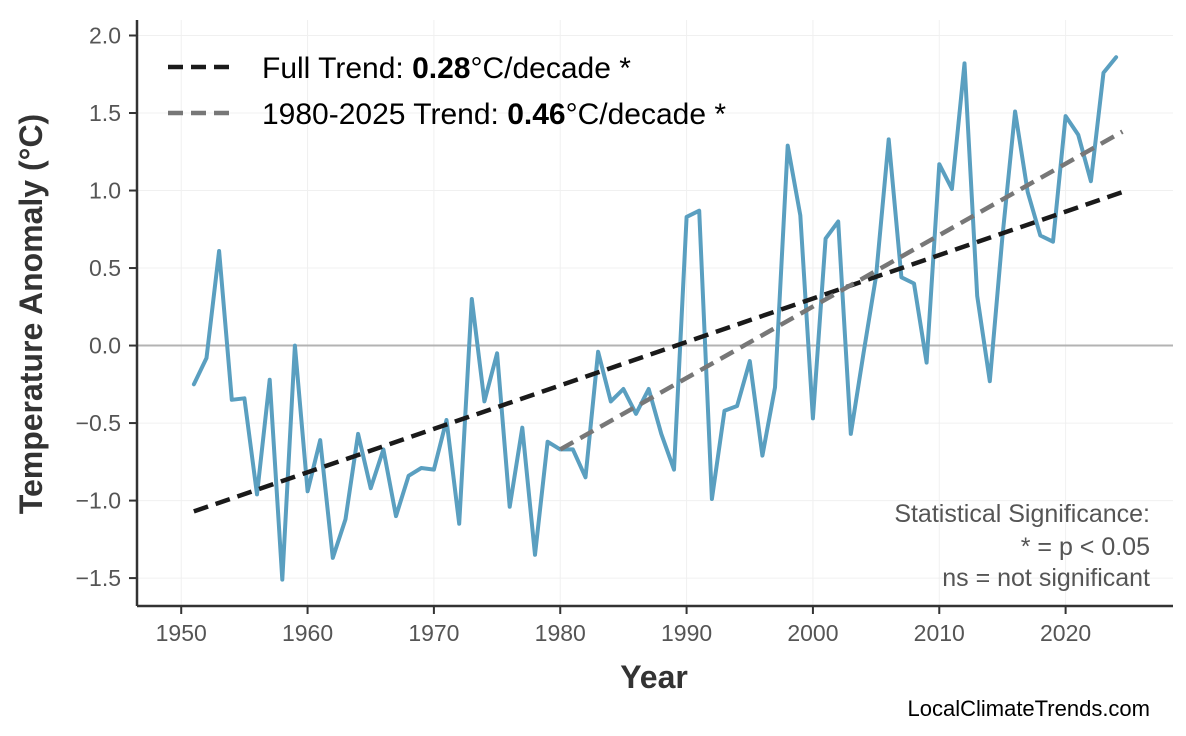  I want to click on significance-star-note: * = p < 0.05, so click(1085, 547).